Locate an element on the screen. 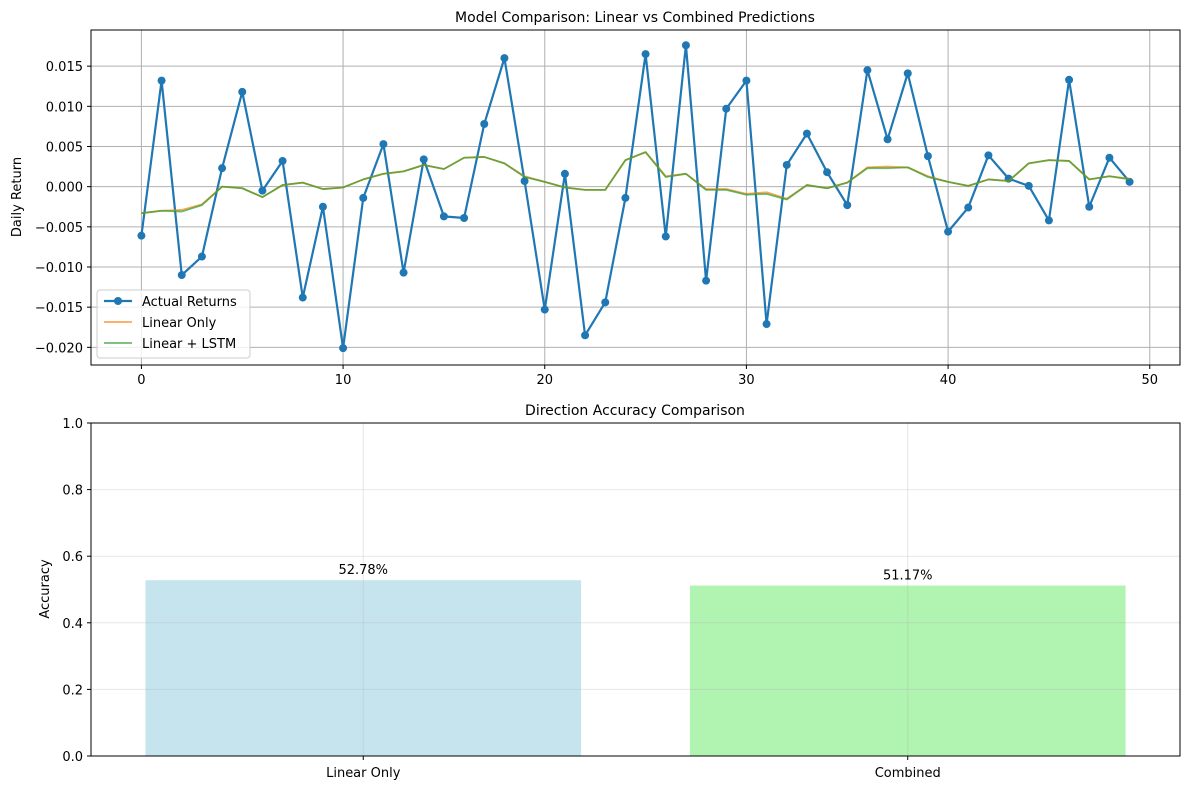 The image size is (1189, 790). bar-data-label: 51.17% is located at coordinates (908, 576).